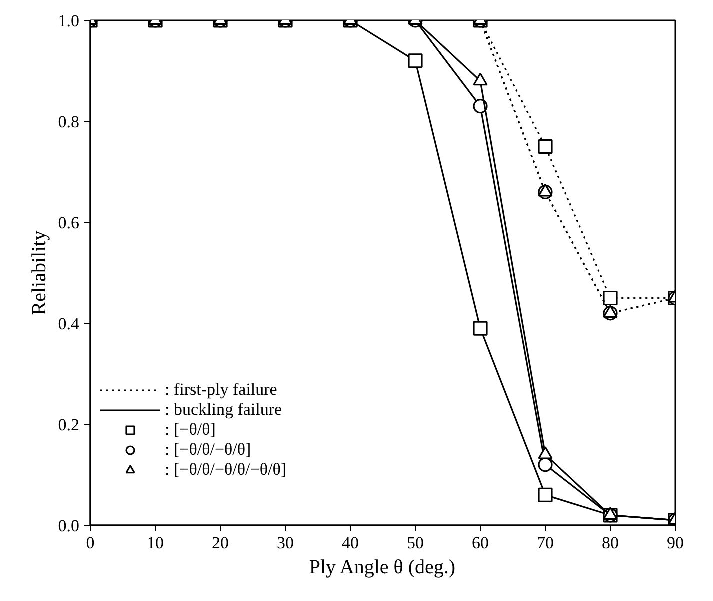 This screenshot has height=601, width=713. I want to click on legend-label: : [−θ/θ/−θ/θ], so click(208, 450).